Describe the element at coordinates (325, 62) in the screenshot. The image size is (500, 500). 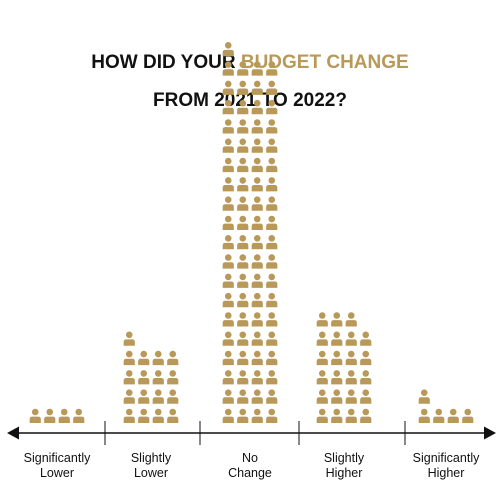
I see `chart-title-highlight: BUDGET CHANGE` at that location.